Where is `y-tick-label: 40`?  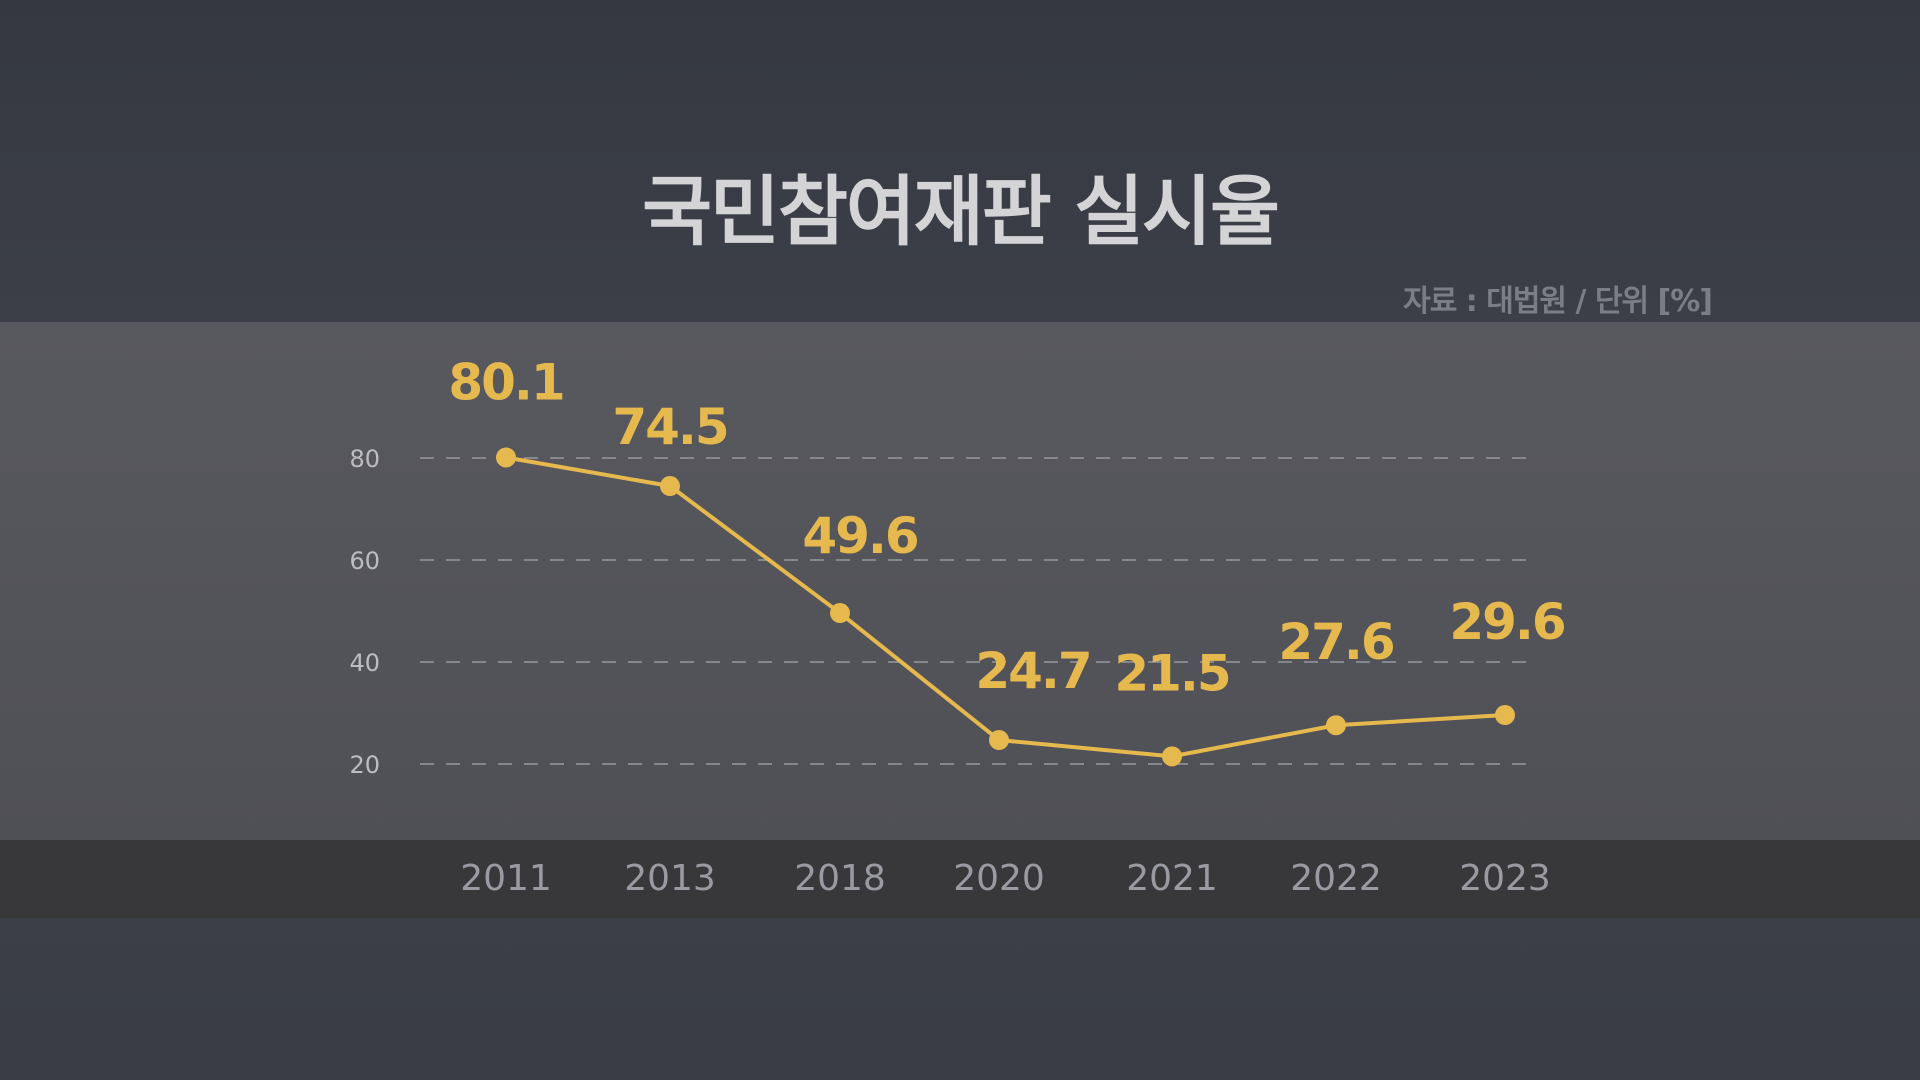 y-tick-label: 40 is located at coordinates (364, 663).